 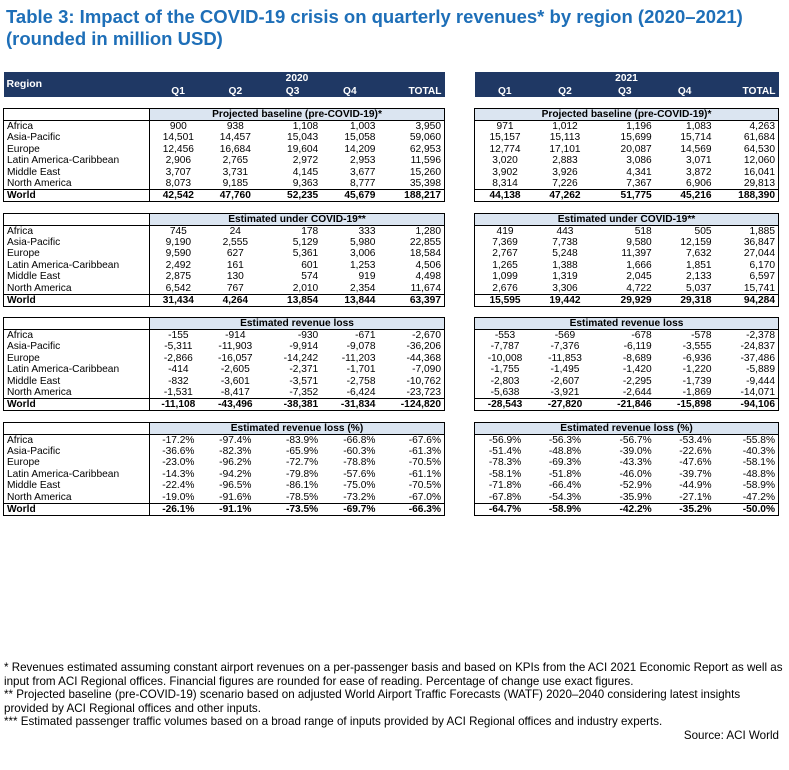 What do you see at coordinates (178, 463) in the screenshot?
I see `data-cell: -23.0%` at bounding box center [178, 463].